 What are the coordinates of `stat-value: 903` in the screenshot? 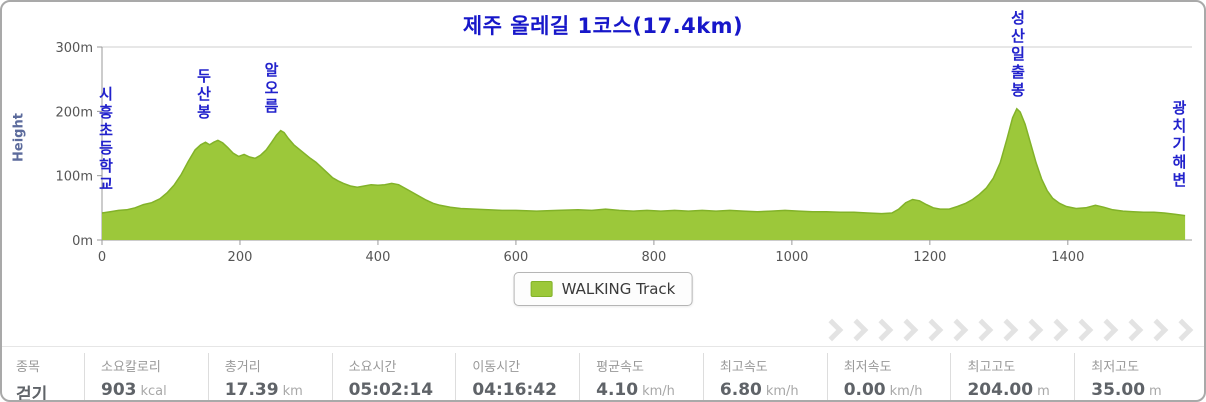 It's located at (119, 390).